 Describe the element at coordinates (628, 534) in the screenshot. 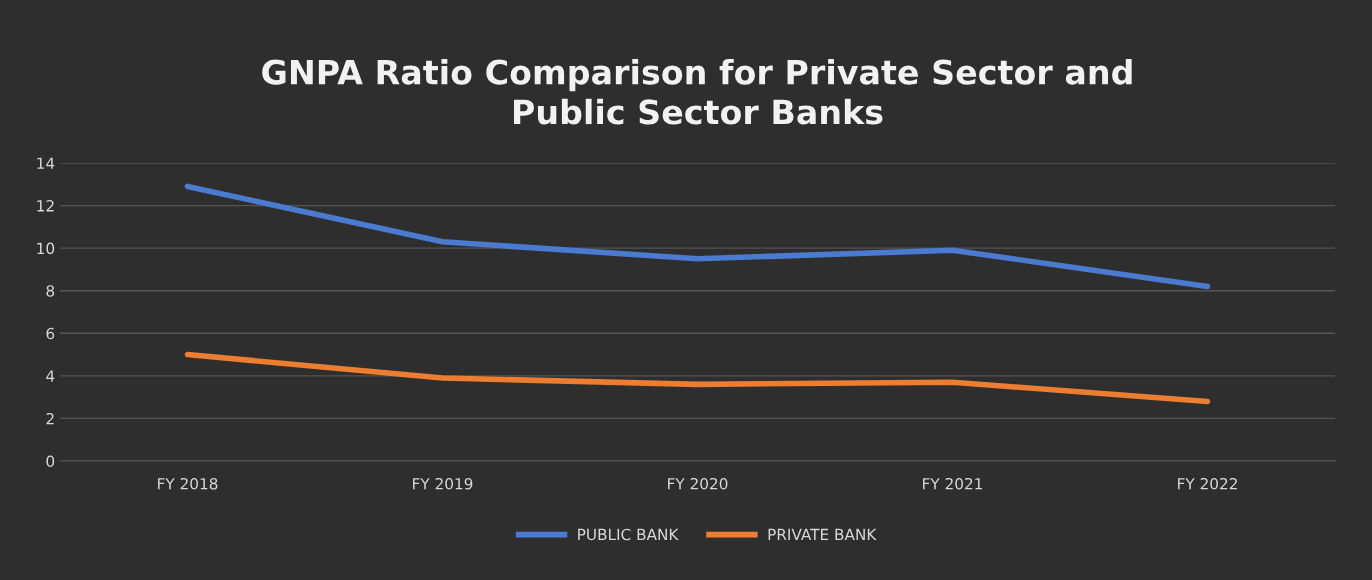

I see `legend-label: PUBLIC BANK` at that location.